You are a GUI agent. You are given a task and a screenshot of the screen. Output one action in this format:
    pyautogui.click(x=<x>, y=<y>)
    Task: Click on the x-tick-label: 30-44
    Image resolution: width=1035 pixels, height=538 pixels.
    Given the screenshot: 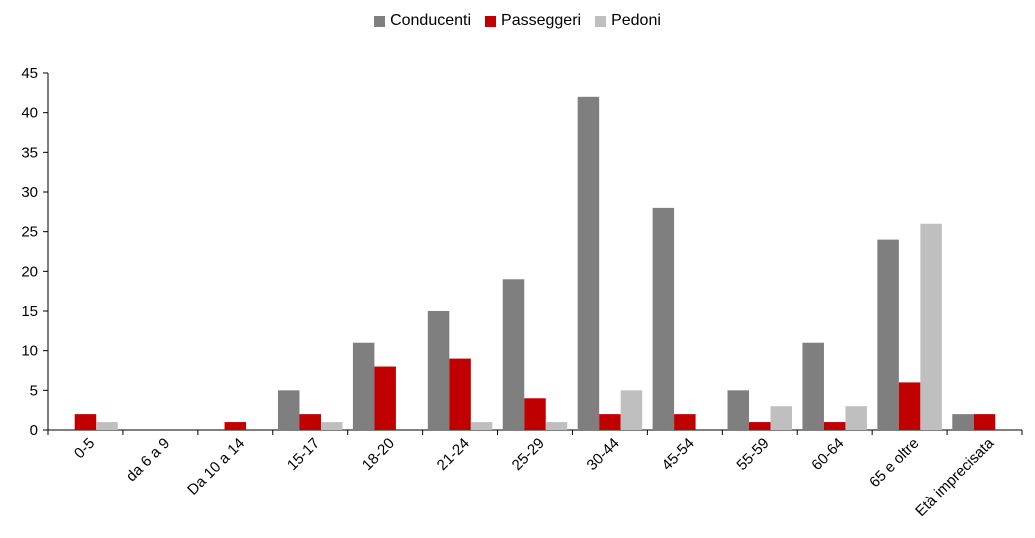 What is the action you would take?
    pyautogui.click(x=603, y=454)
    